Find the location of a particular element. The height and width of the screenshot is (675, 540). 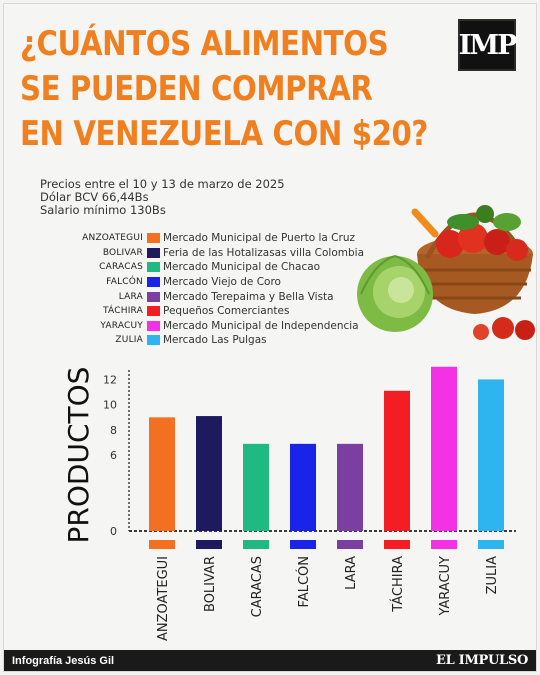

dollar-rate: Dólar BCV 66,44Bs is located at coordinates (94, 197).